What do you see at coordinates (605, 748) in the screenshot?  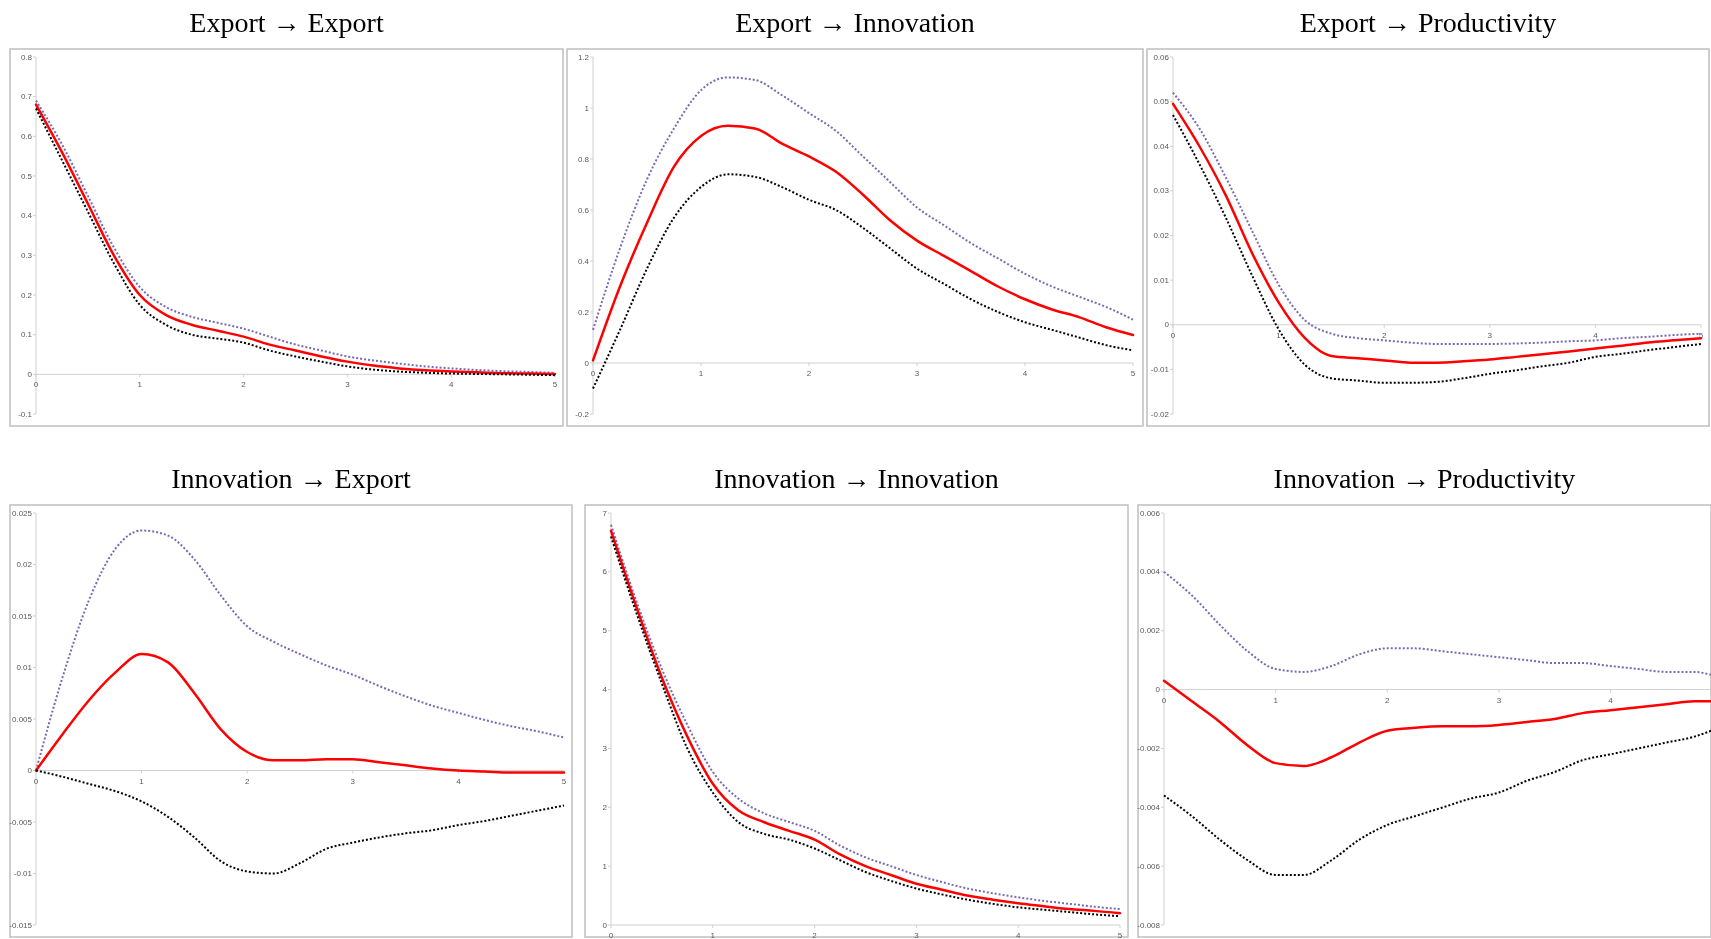 I see `y-tick-label: 3` at bounding box center [605, 748].